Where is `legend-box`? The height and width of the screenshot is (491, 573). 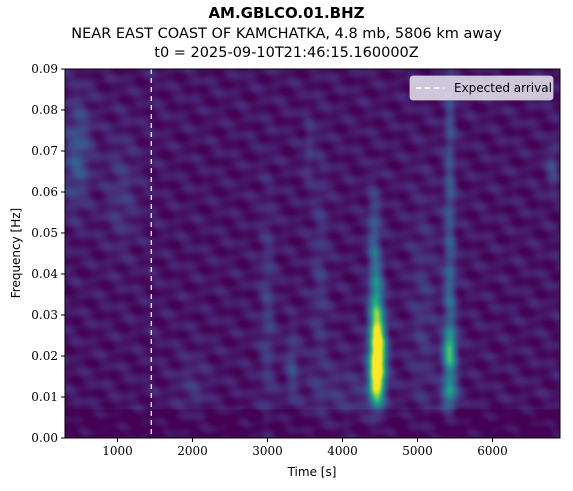 legend-box is located at coordinates (481, 88).